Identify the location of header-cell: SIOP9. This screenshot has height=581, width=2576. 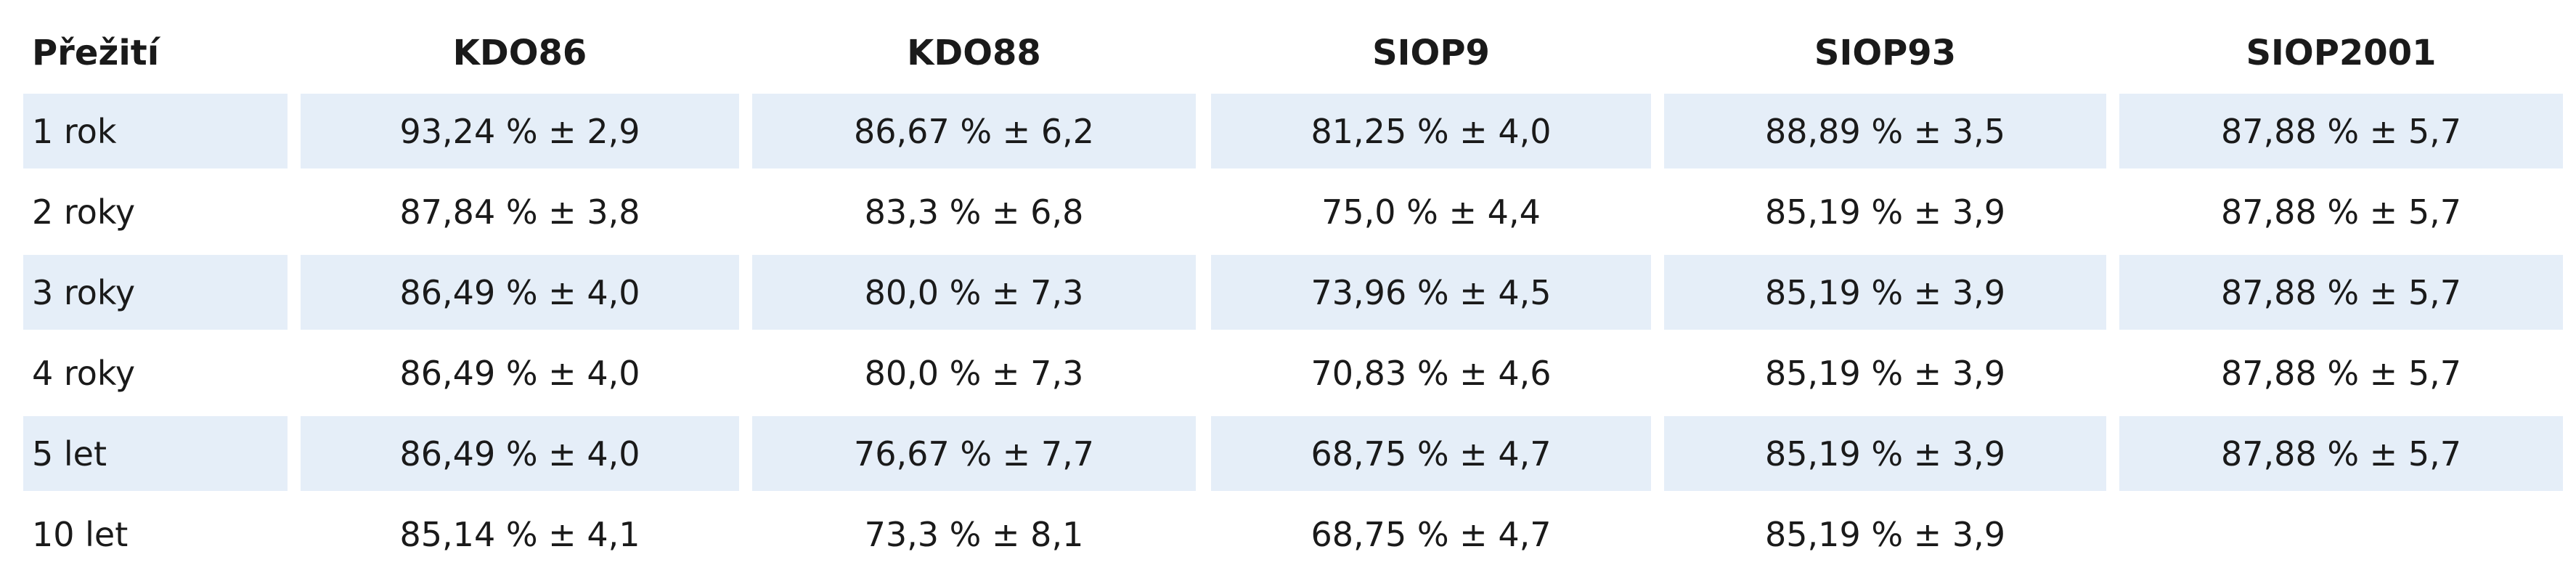
(1431, 52).